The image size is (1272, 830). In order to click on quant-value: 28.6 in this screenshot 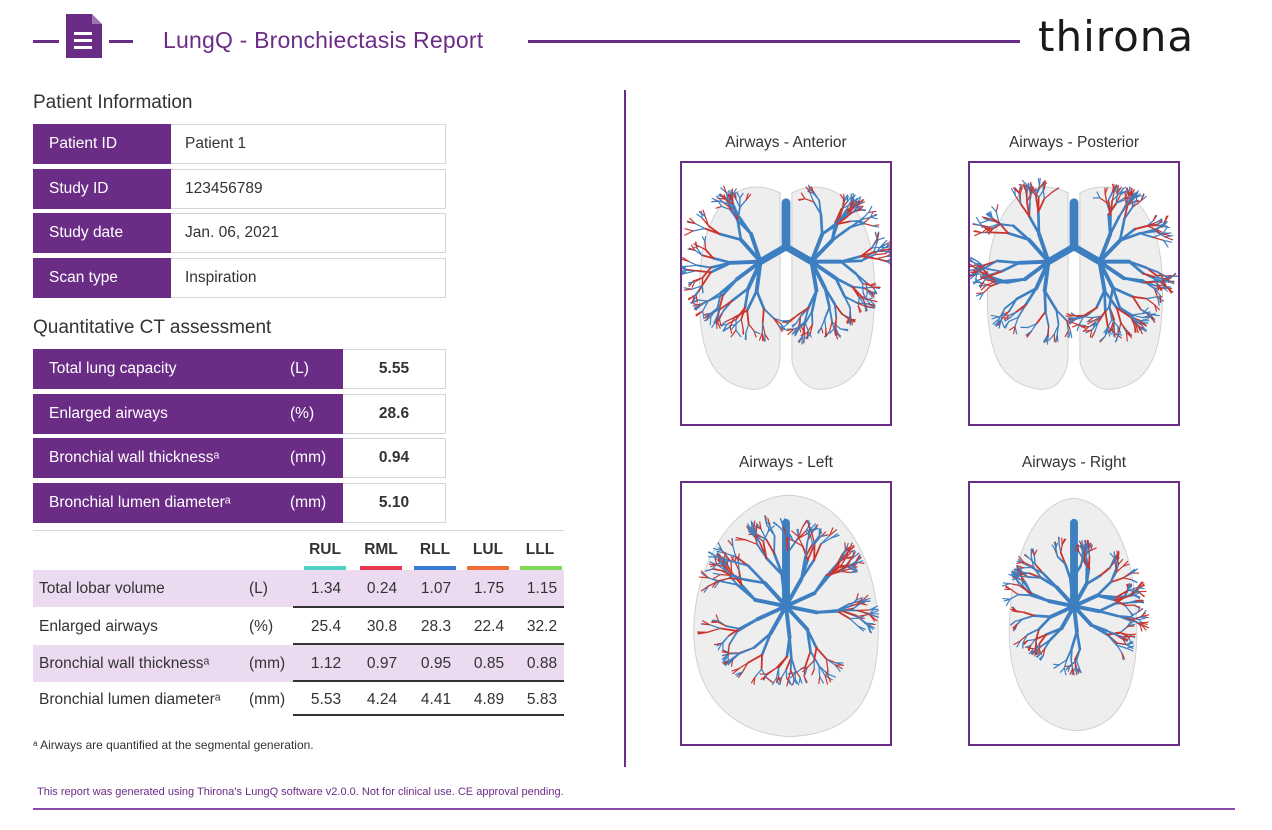, I will do `click(394, 414)`.